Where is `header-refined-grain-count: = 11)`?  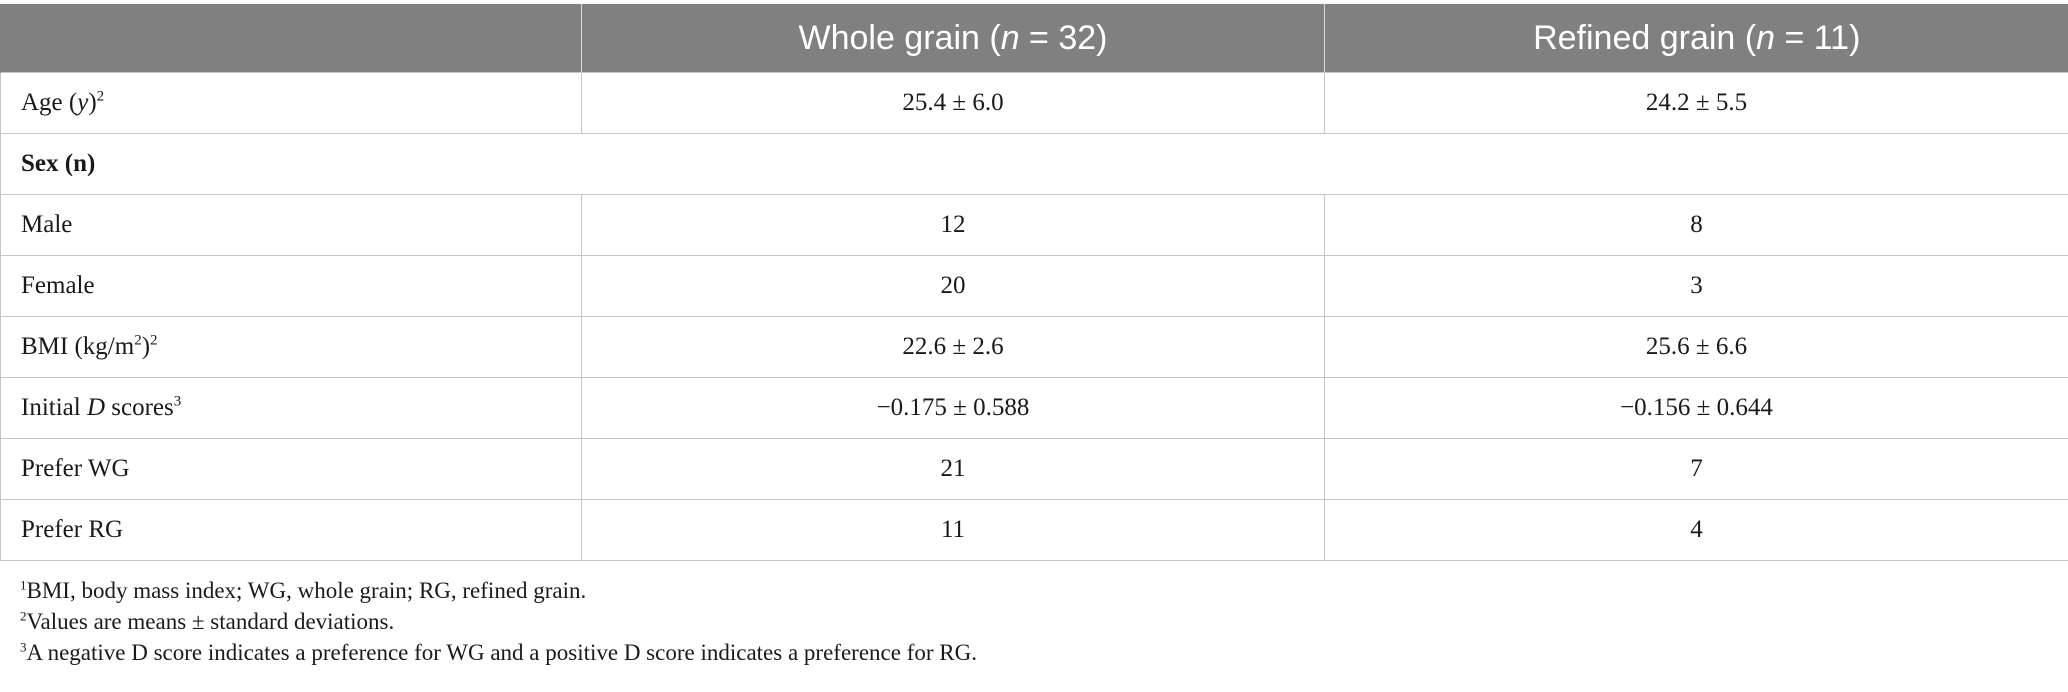 header-refined-grain-count: = 11) is located at coordinates (1818, 37).